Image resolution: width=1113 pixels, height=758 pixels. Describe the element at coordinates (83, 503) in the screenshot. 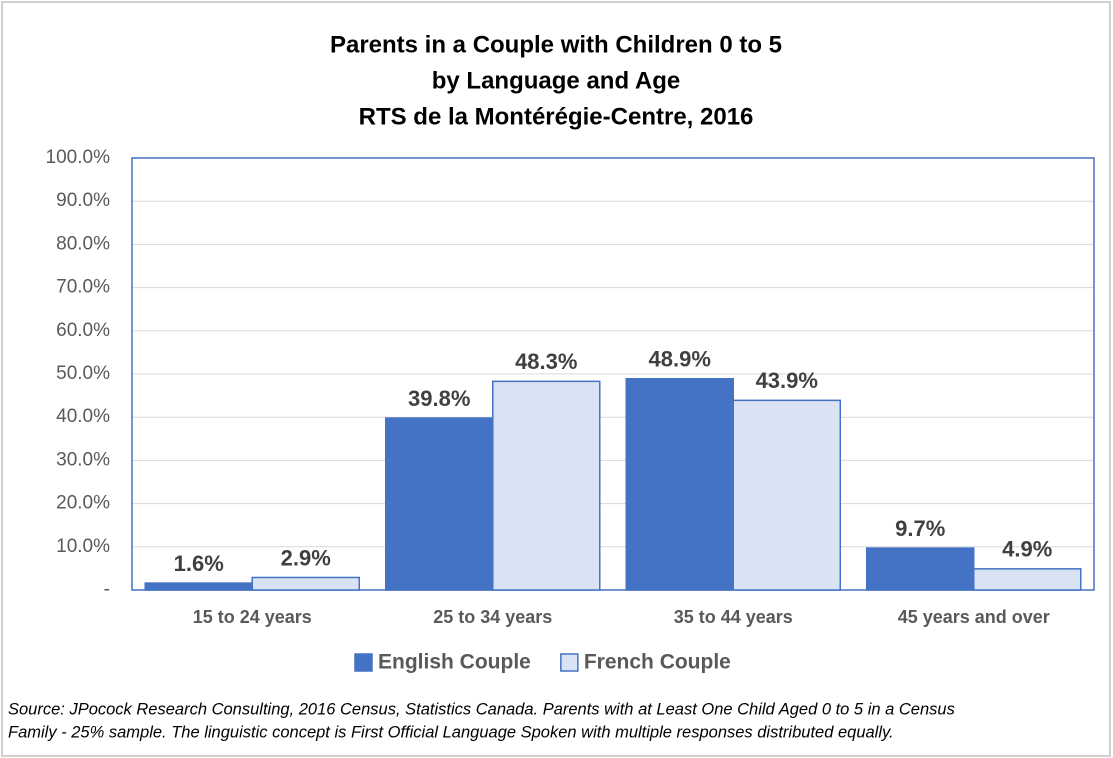

I see `y-tick-label: 20.0%` at that location.